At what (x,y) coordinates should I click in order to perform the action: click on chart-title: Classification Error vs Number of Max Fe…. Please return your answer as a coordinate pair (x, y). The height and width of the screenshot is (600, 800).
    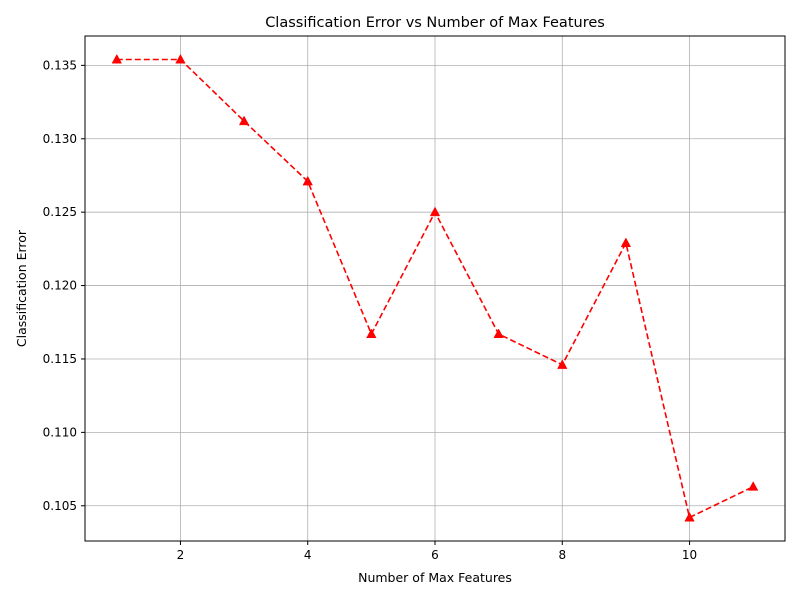
    Looking at the image, I should click on (435, 23).